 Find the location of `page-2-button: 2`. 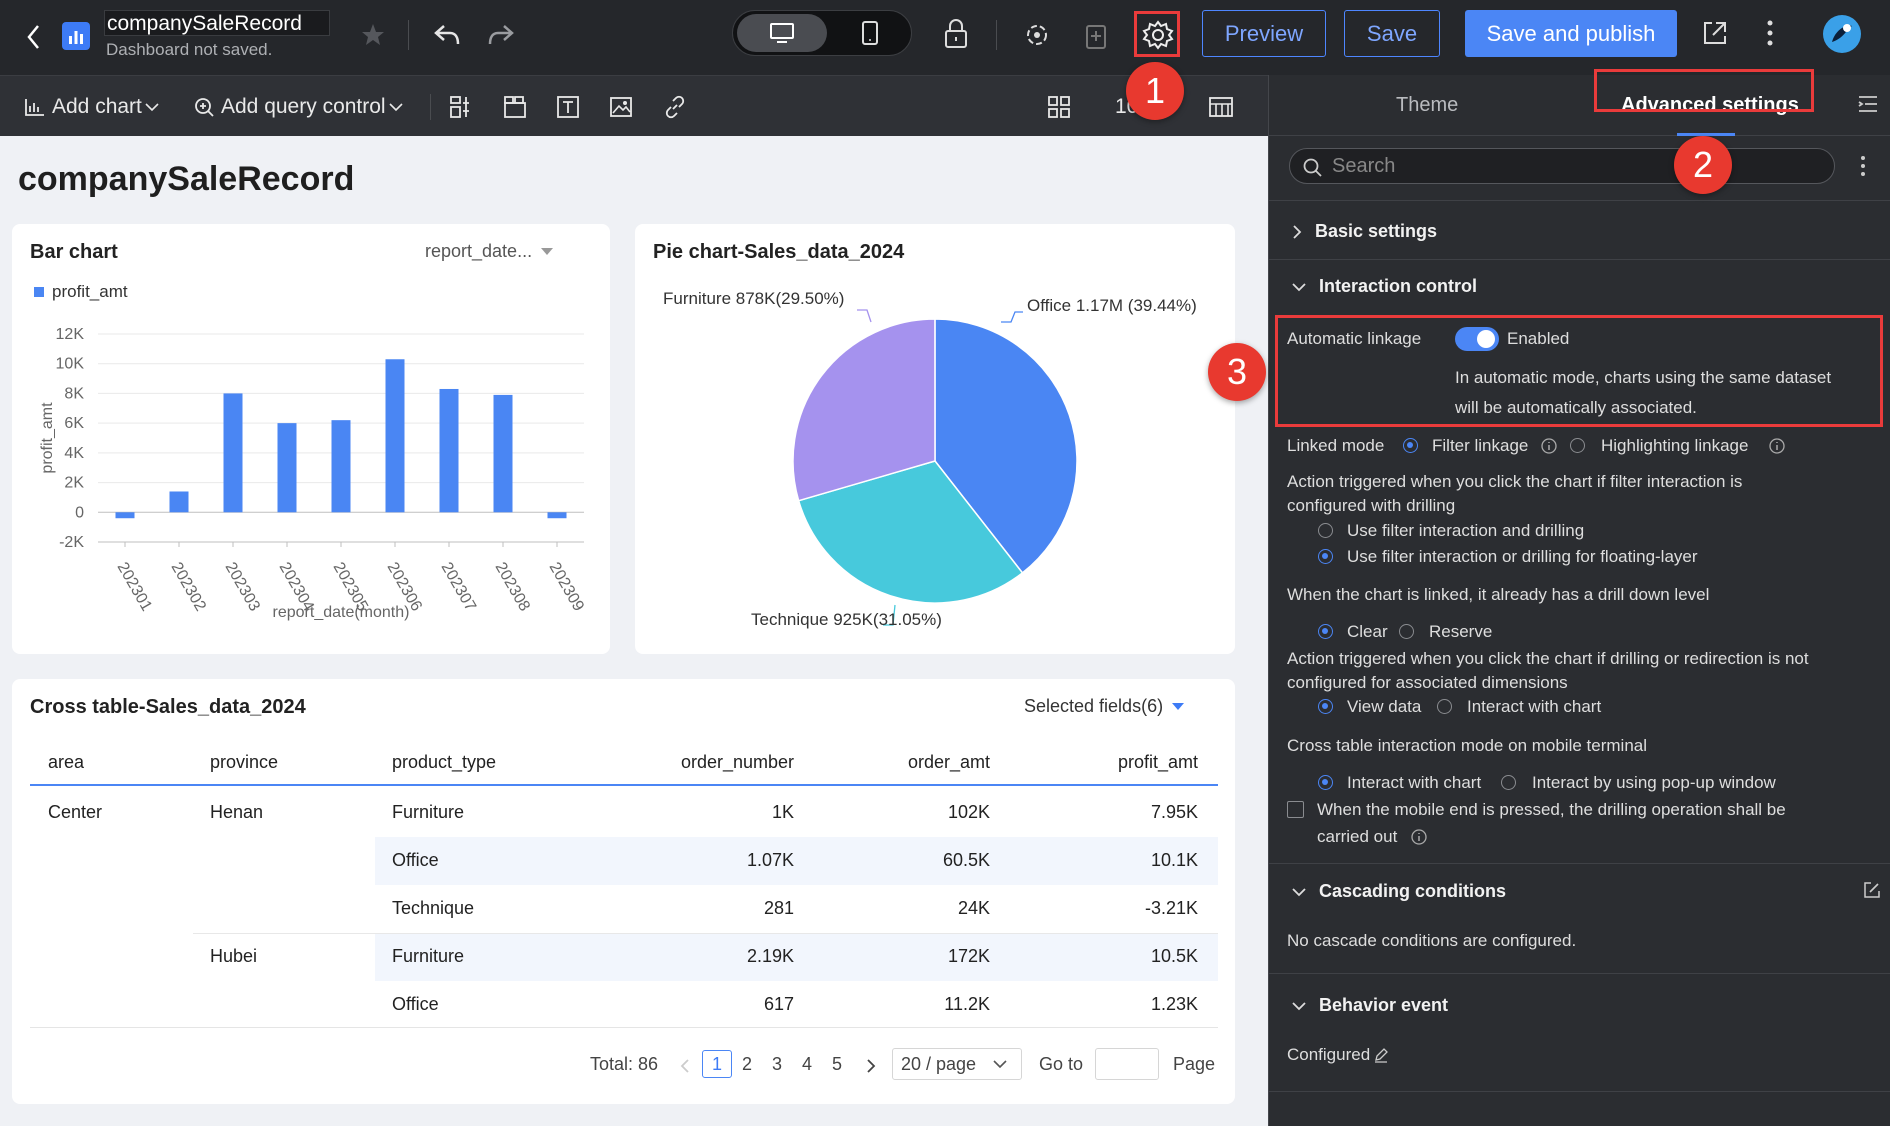

page-2-button: 2 is located at coordinates (747, 1064).